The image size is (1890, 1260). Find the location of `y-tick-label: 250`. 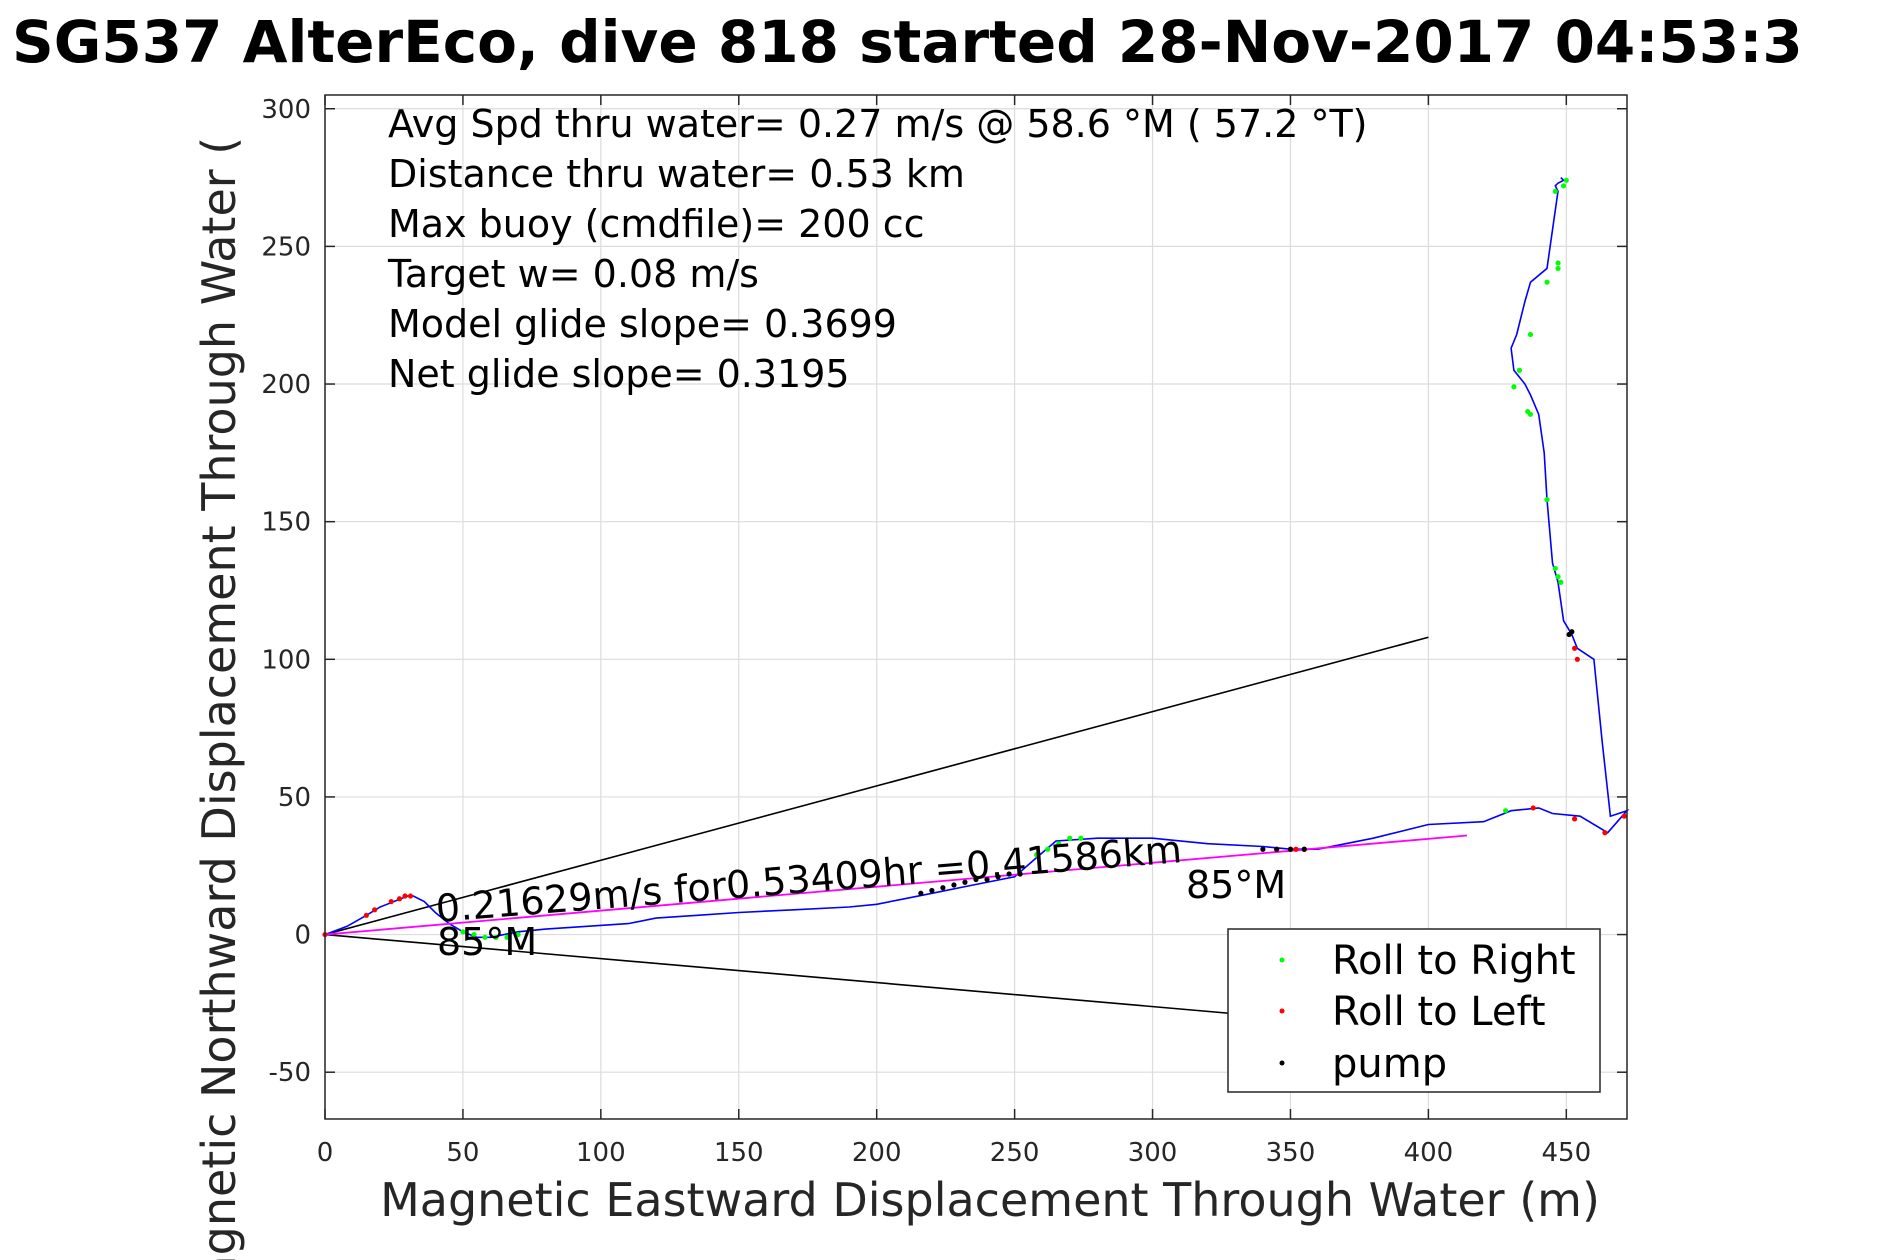

y-tick-label: 250 is located at coordinates (286, 247).